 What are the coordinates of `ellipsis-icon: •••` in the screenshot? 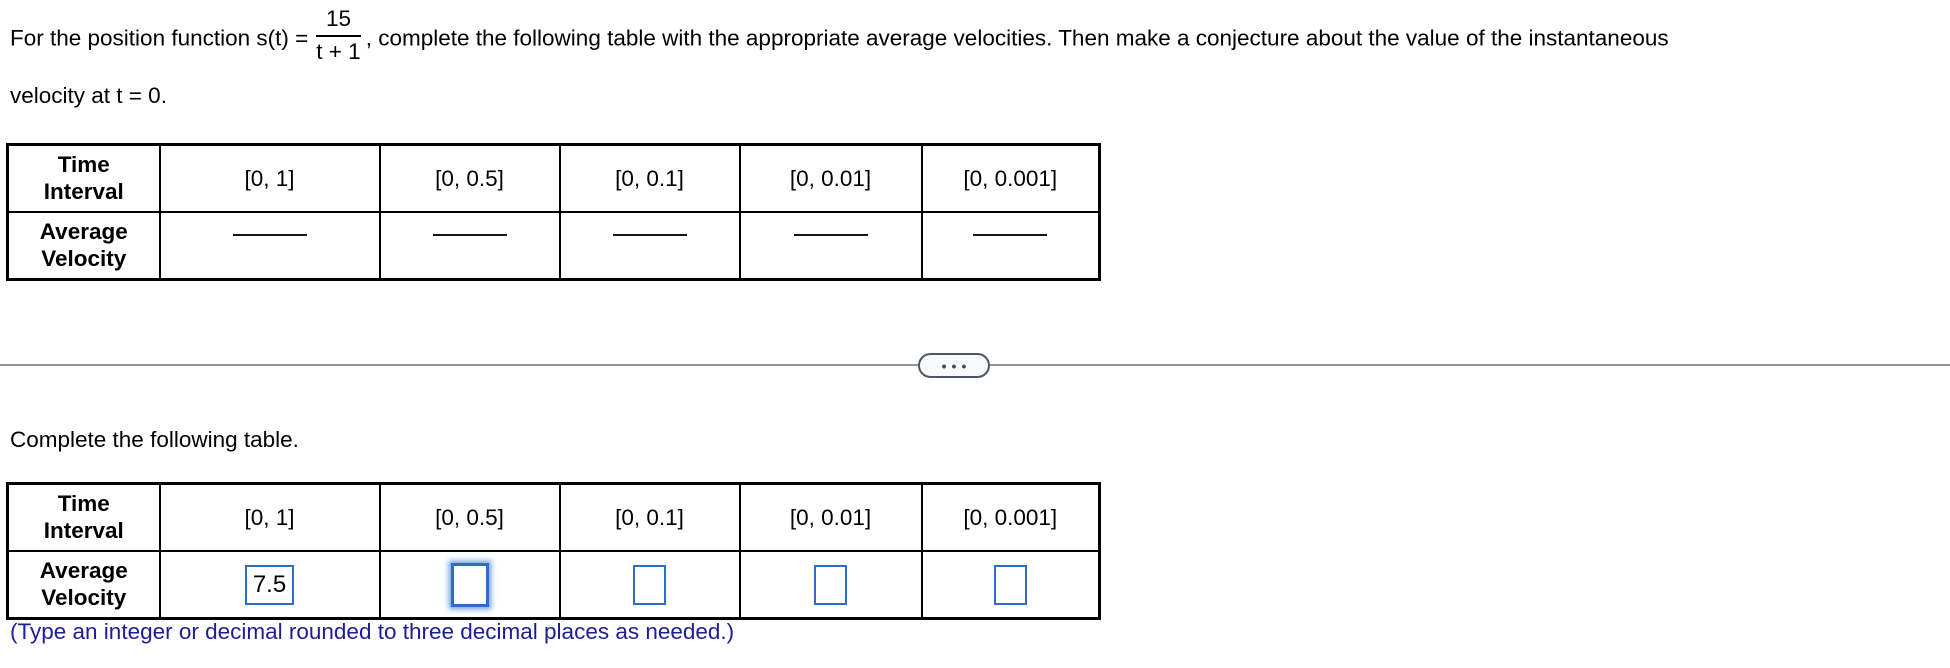 It's located at (956, 365).